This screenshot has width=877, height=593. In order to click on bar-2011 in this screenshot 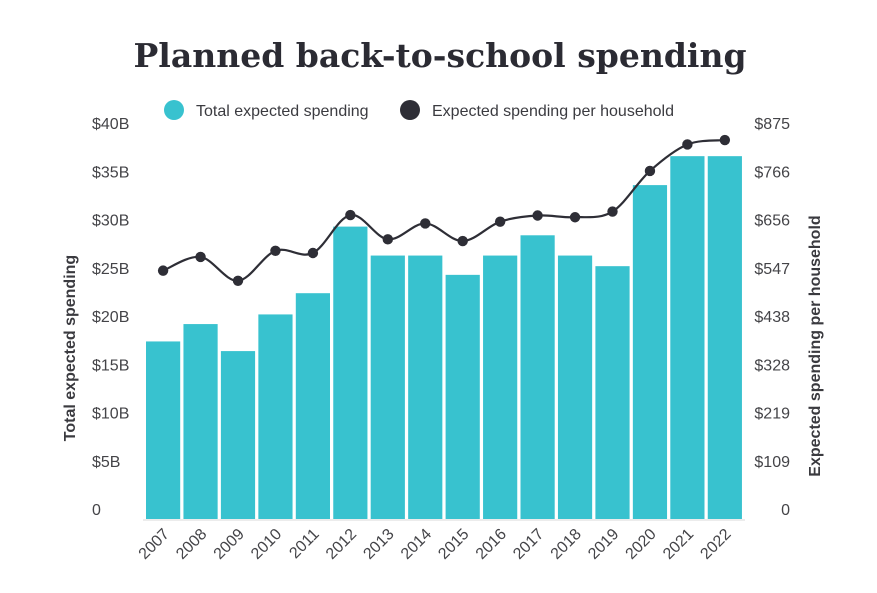, I will do `click(312, 406)`.